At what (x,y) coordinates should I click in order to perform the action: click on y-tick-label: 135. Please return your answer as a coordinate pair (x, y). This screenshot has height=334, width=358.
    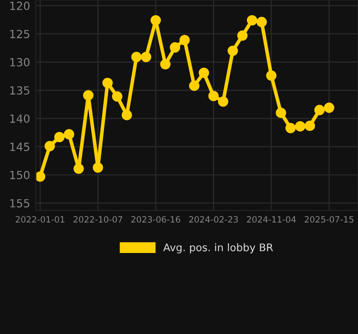
    Looking at the image, I should click on (20, 90).